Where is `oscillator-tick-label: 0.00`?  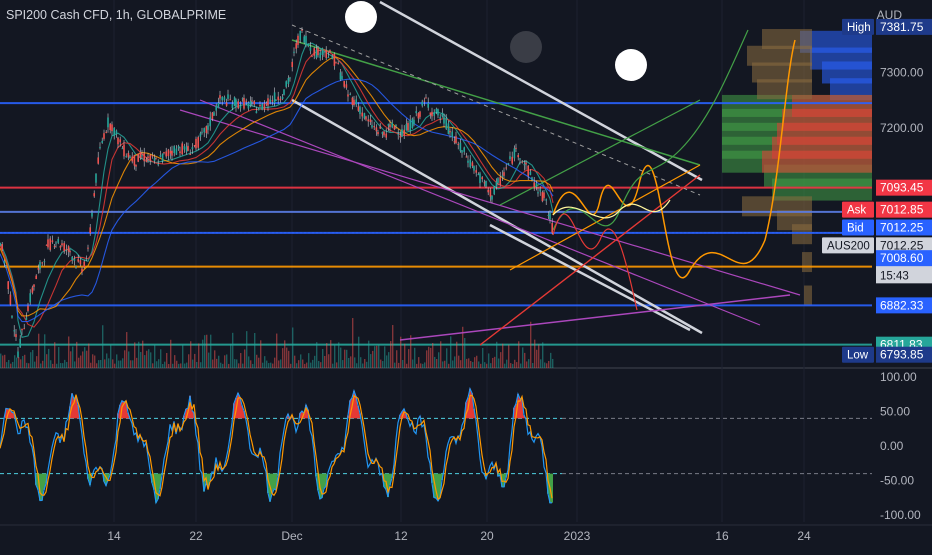 oscillator-tick-label: 0.00 is located at coordinates (892, 446).